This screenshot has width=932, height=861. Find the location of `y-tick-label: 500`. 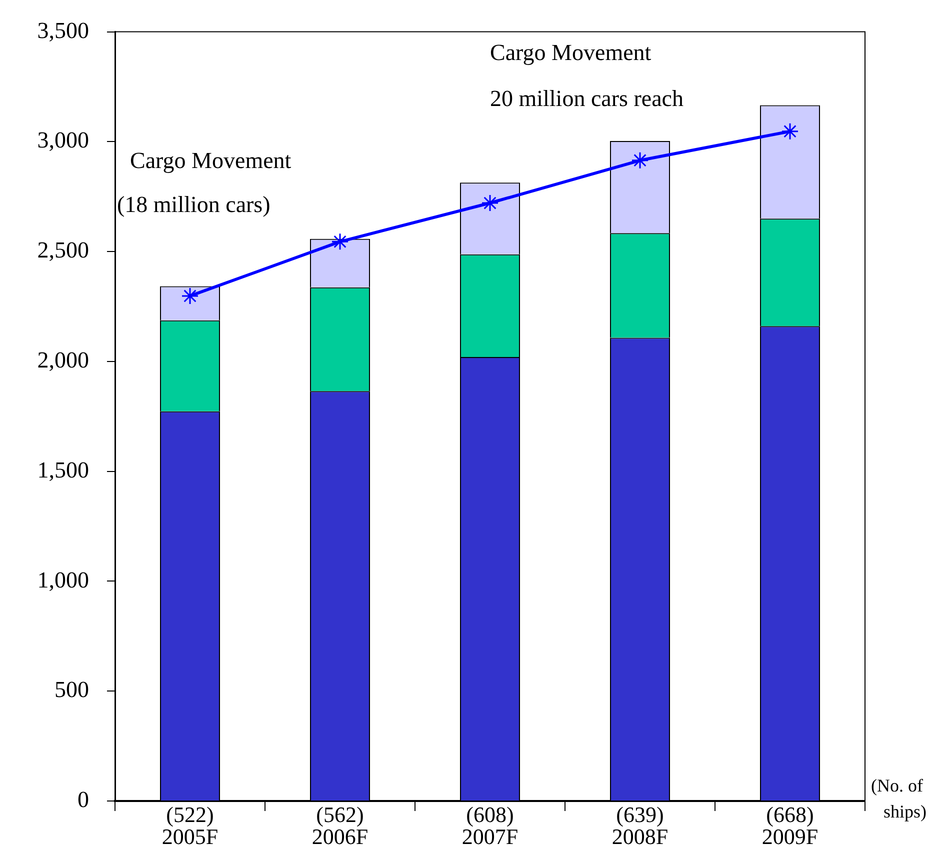

y-tick-label: 500 is located at coordinates (71, 689).